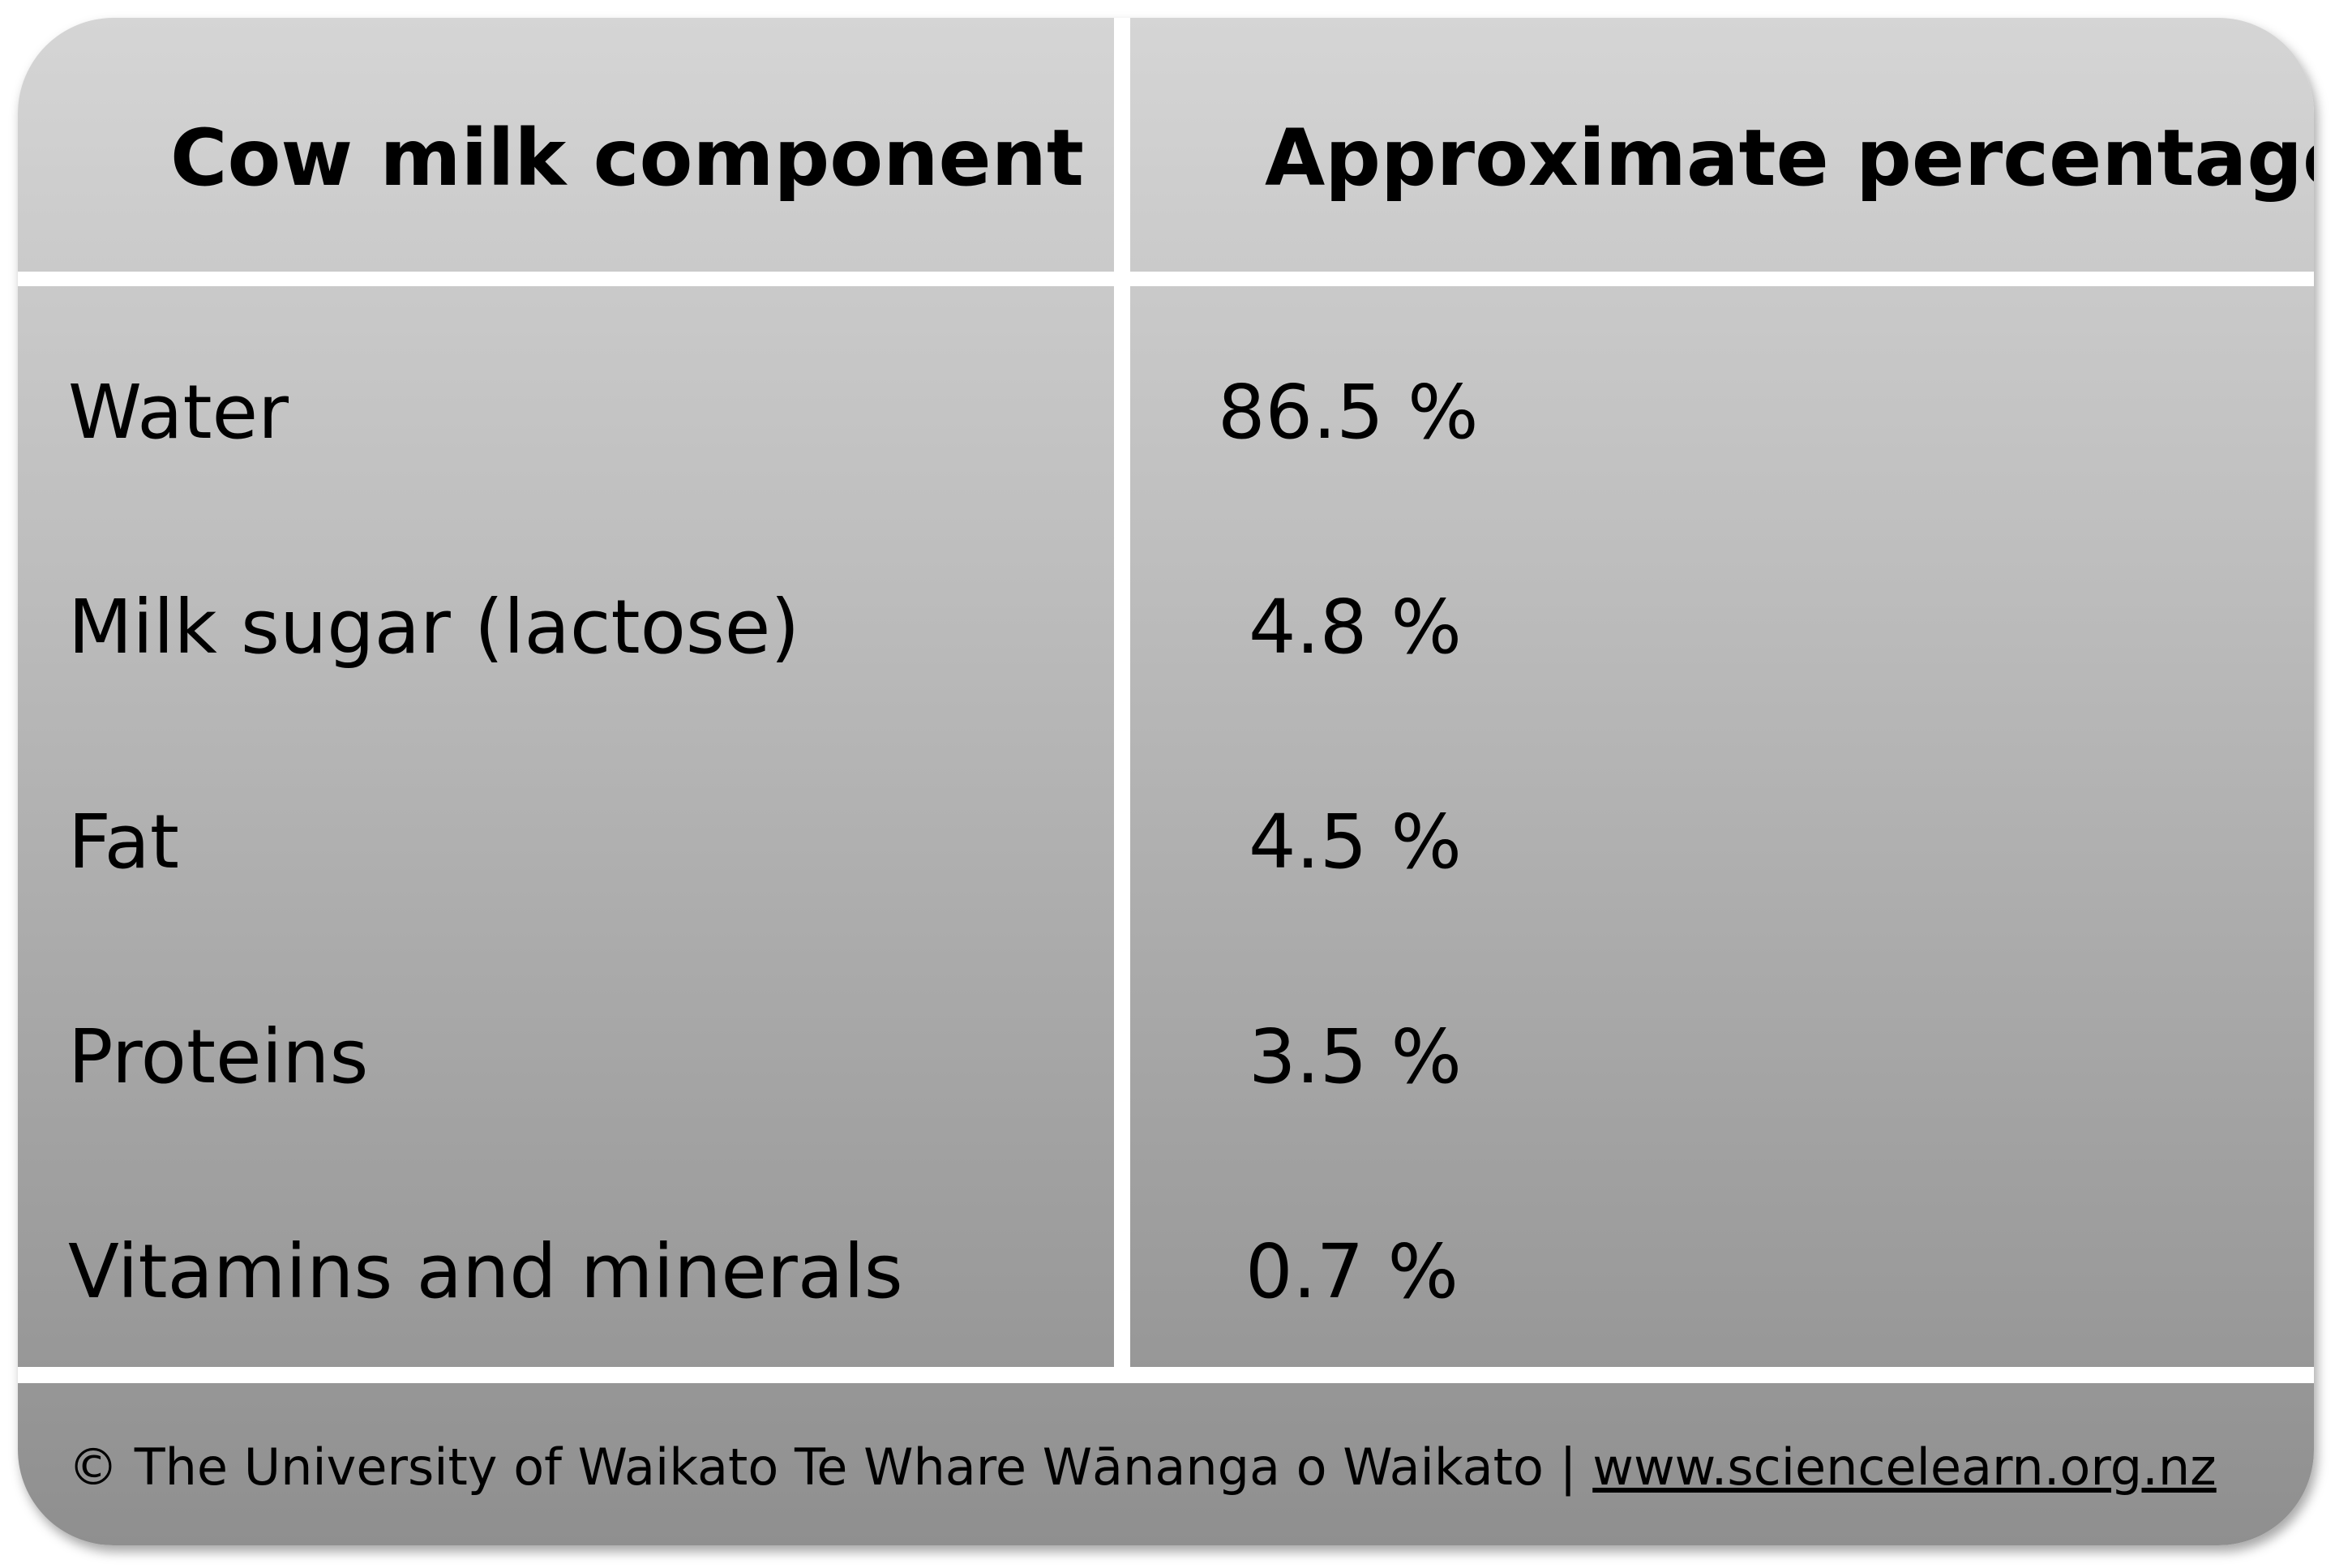 This screenshot has width=2335, height=1568. What do you see at coordinates (1348, 412) in the screenshot?
I see `row-value-water: 86.5 %` at bounding box center [1348, 412].